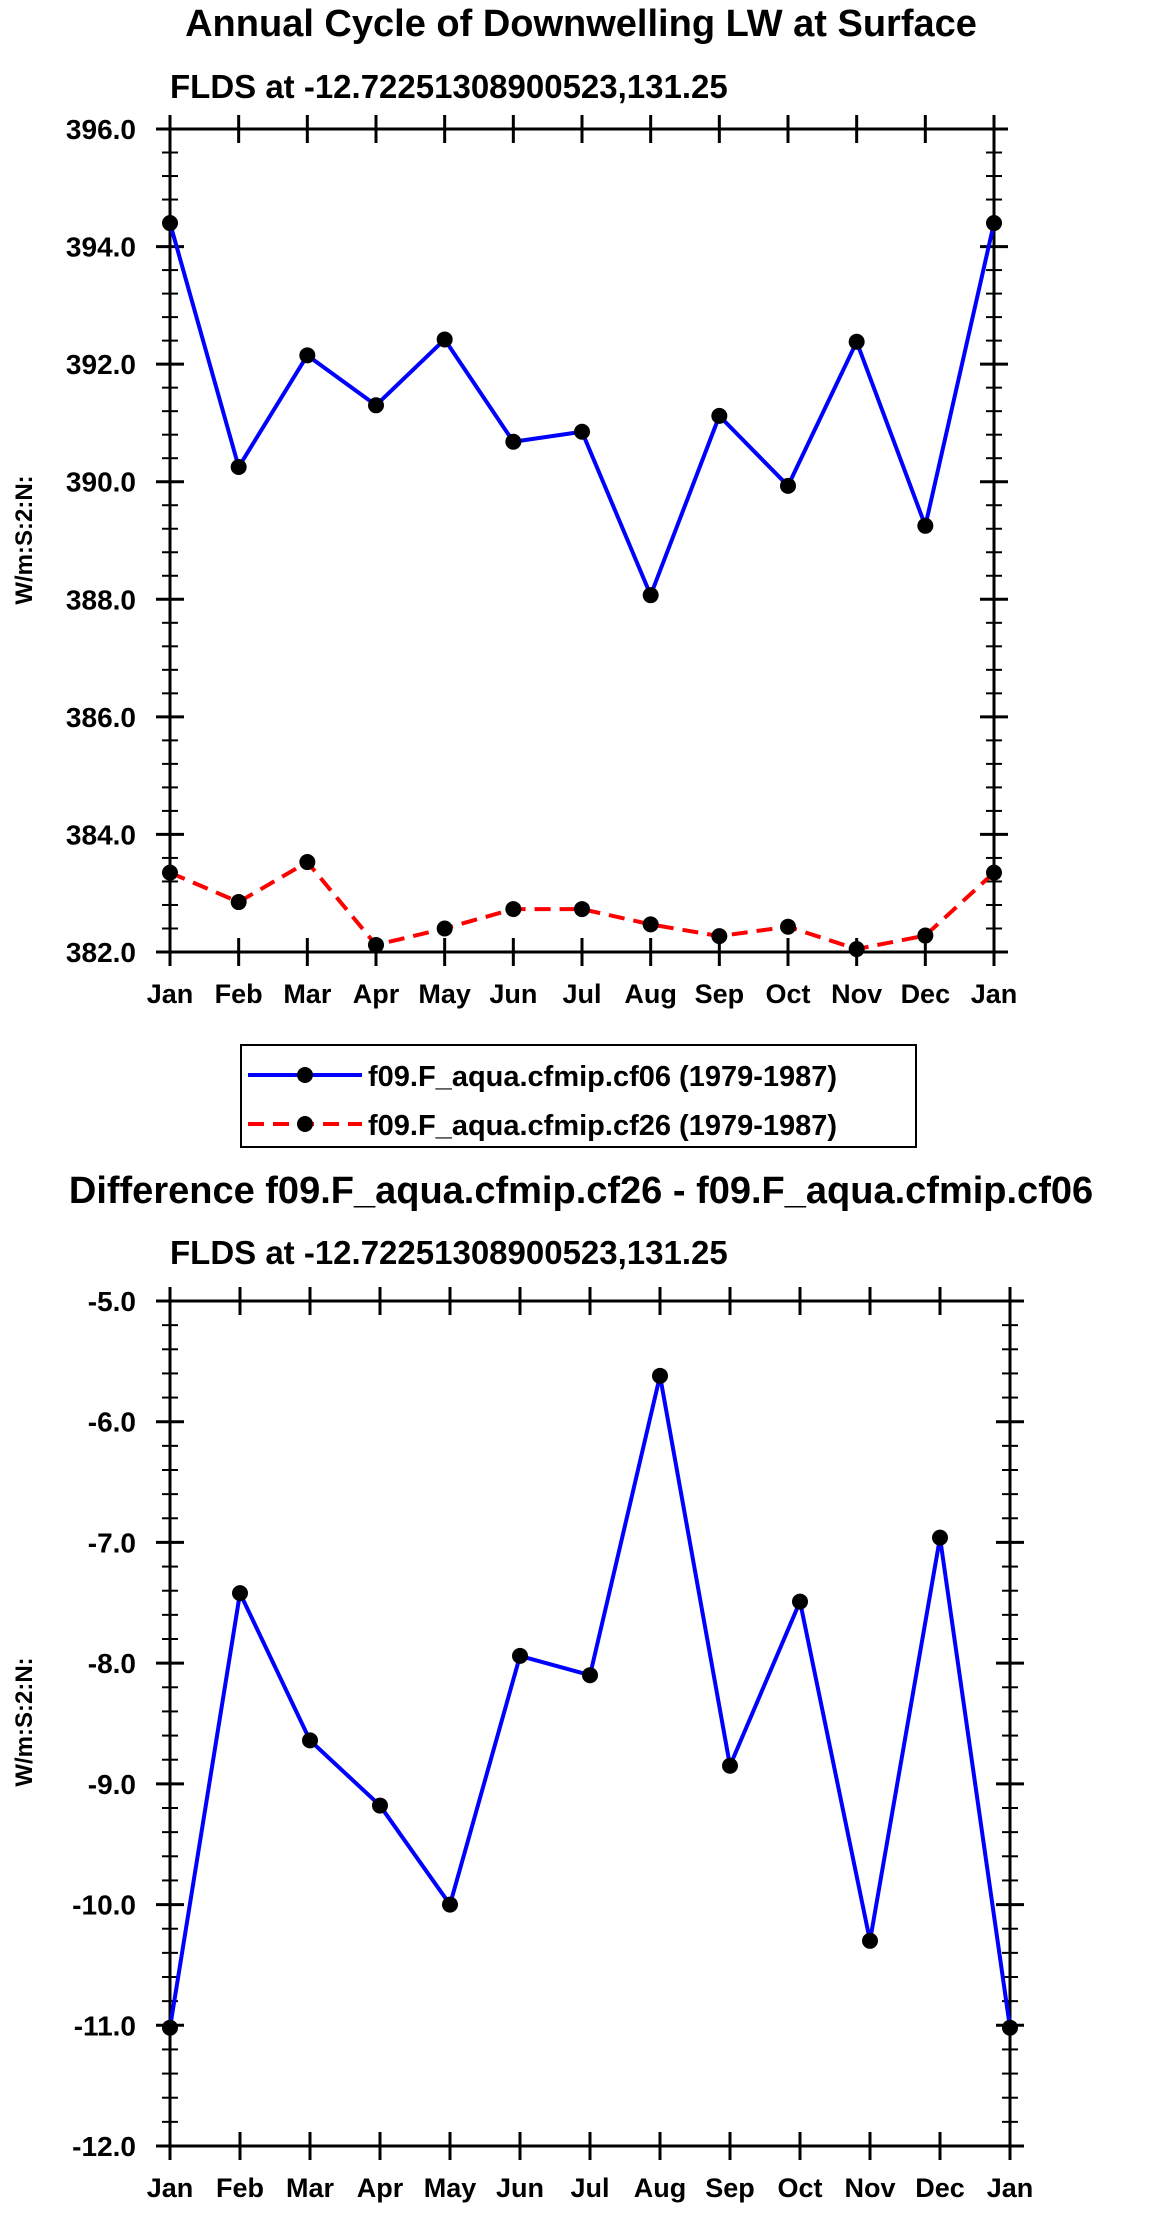 The height and width of the screenshot is (2219, 1165). I want to click on y-tick-label: 390.0, so click(101, 482).